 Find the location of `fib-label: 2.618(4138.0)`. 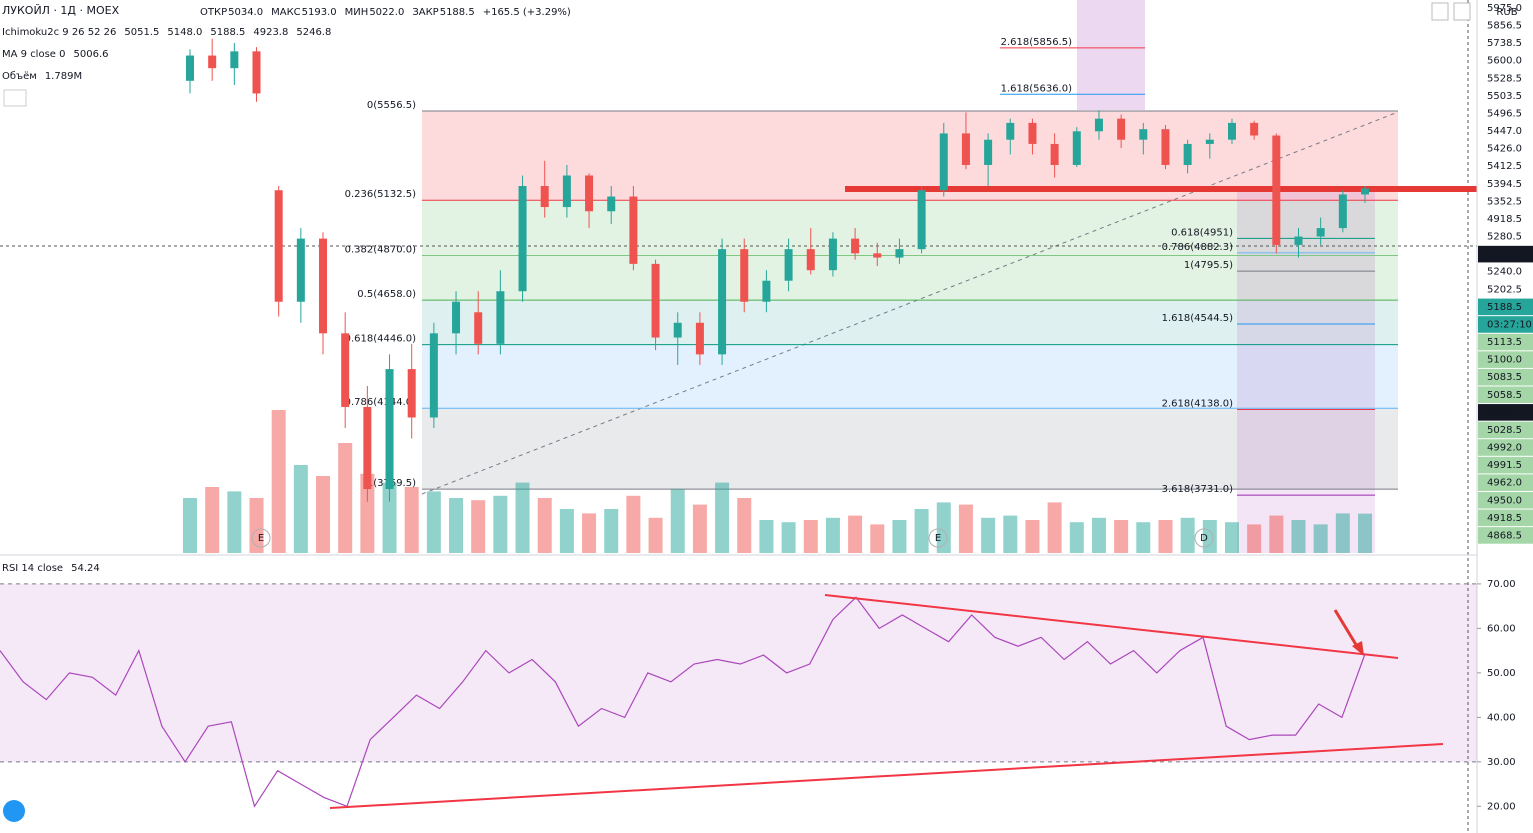

fib-label: 2.618(4138.0) is located at coordinates (1198, 403).